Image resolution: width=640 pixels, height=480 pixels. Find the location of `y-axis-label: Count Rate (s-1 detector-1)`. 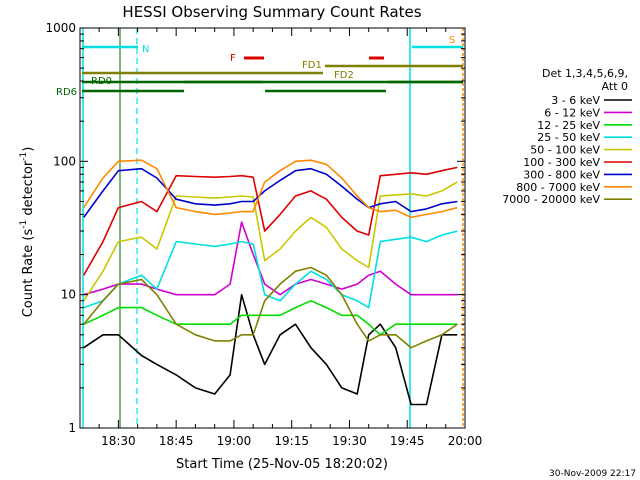

y-axis-label: Count Rate (s-1 detector-1) is located at coordinates (27, 232).